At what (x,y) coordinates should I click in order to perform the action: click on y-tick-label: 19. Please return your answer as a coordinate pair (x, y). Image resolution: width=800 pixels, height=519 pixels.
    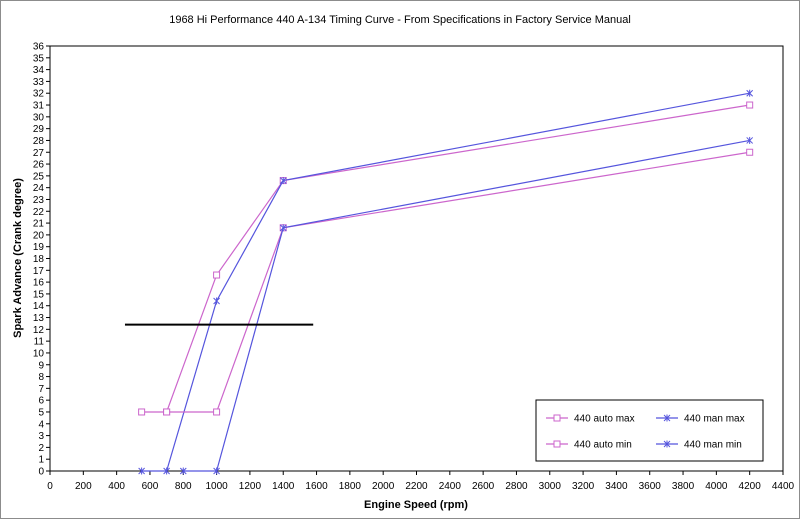
    Looking at the image, I should click on (39, 247).